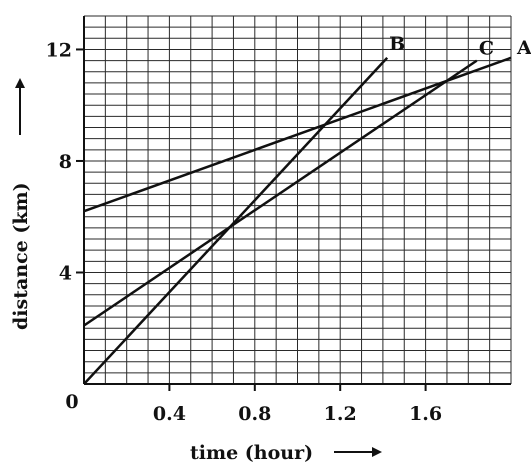 The image size is (531, 473). Describe the element at coordinates (397, 44) in the screenshot. I see `series-label-b: B` at that location.